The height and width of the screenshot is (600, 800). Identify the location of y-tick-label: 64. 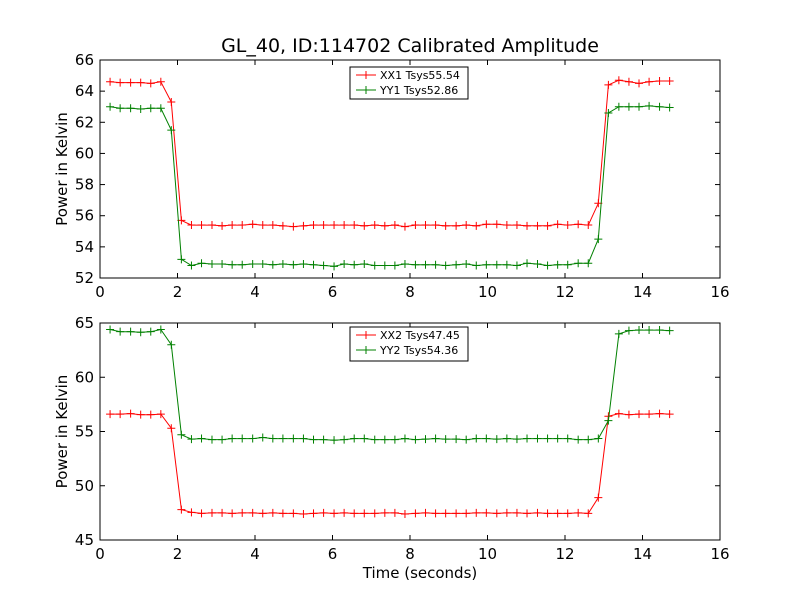
(84, 91).